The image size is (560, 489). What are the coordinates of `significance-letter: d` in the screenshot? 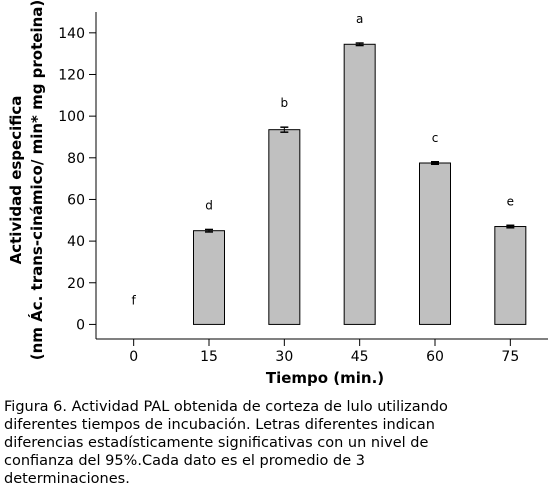 It's located at (209, 205).